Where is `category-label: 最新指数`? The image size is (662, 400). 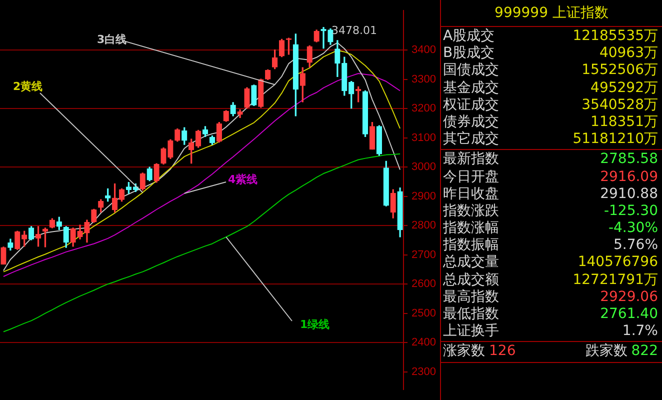
category-label: 最新指数 is located at coordinates (471, 159).